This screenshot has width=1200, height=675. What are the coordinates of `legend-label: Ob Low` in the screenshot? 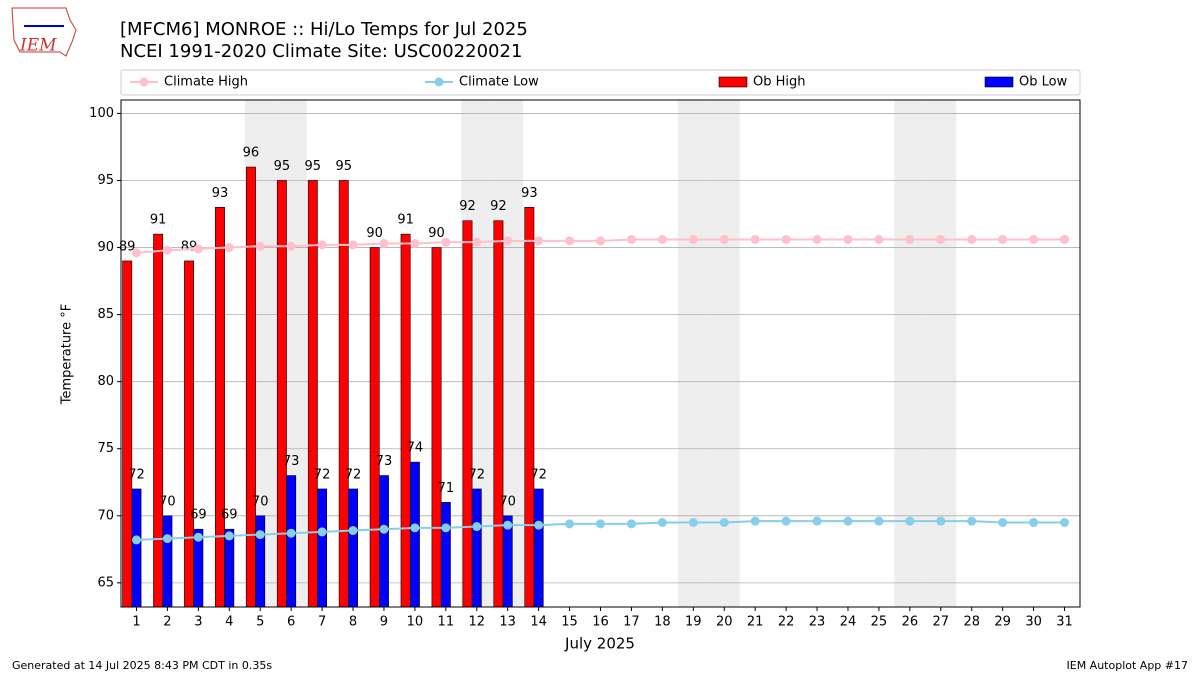 It's located at (1043, 82).